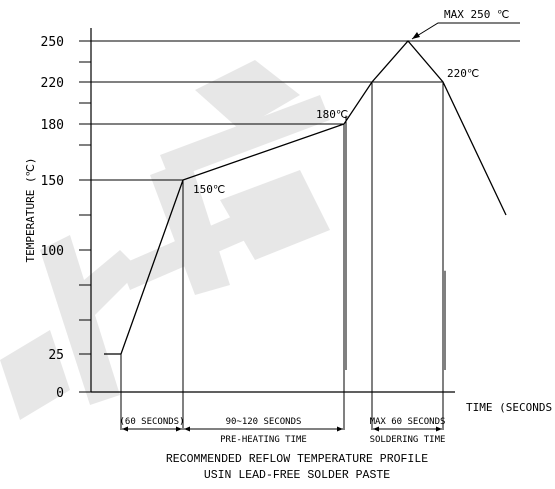 This screenshot has height=489, width=555. I want to click on y-tick-label: 0, so click(60, 393).